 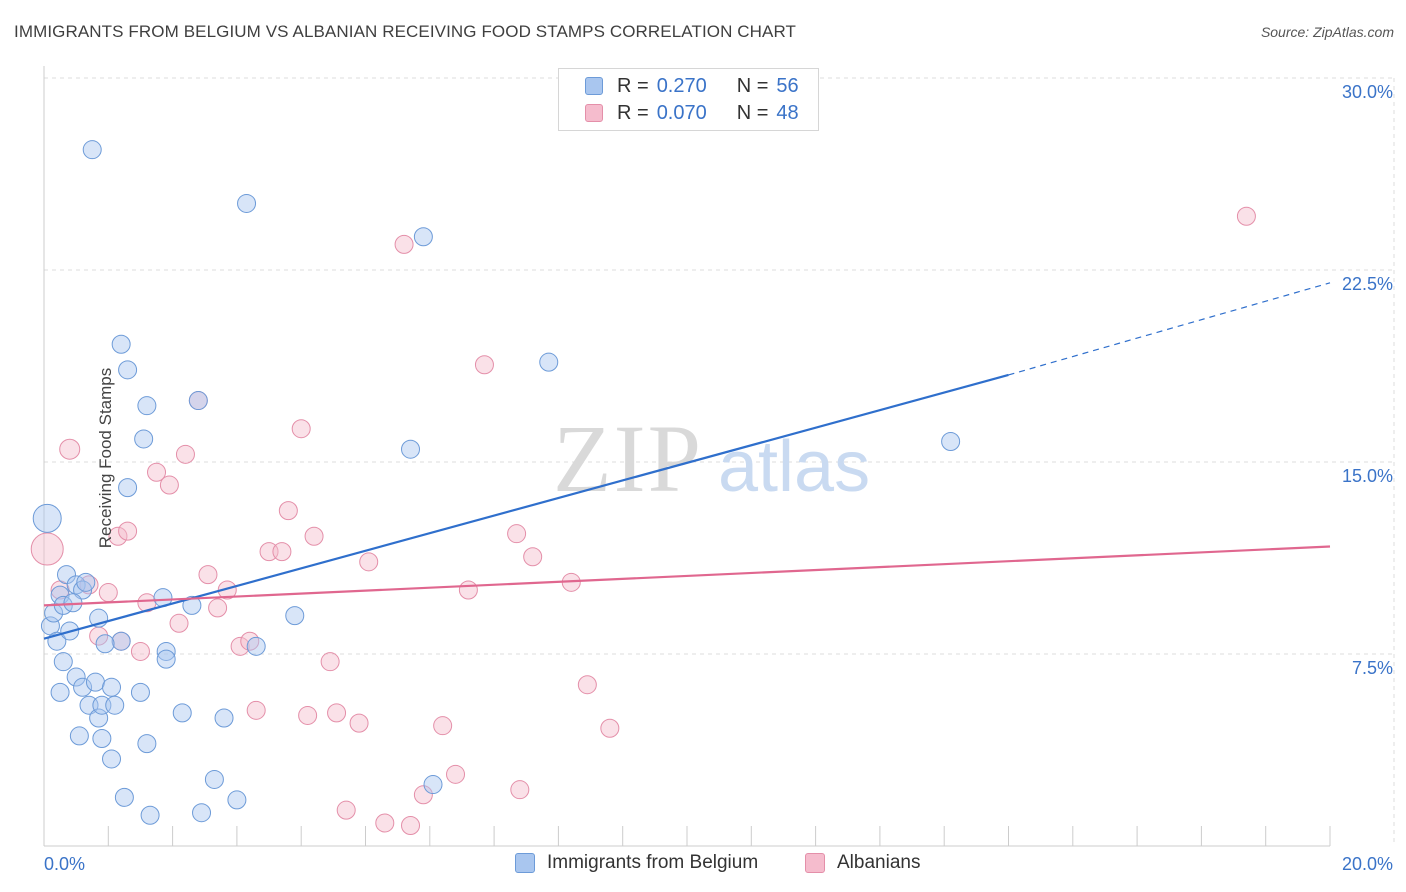 I want to click on legend-label-albanians: Albanians, so click(x=879, y=862).